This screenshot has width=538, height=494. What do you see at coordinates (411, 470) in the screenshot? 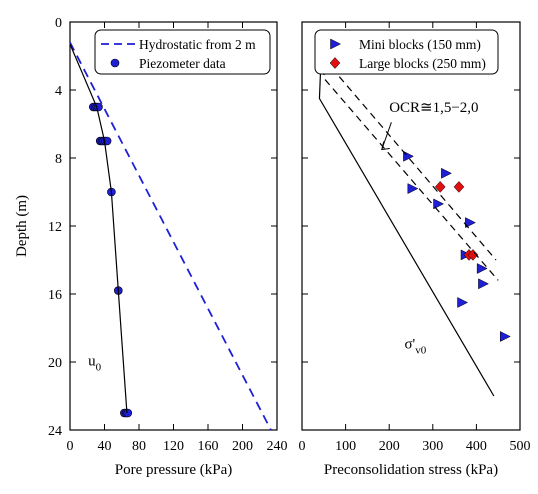
I see `x-axis-title: Preconsolidation stress (kPa)` at bounding box center [411, 470].